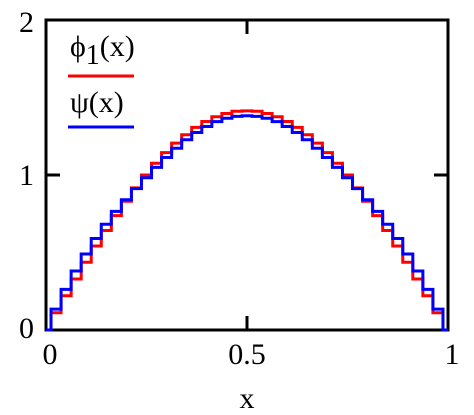 This screenshot has width=474, height=415. I want to click on x-axis-title: x, so click(247, 398).